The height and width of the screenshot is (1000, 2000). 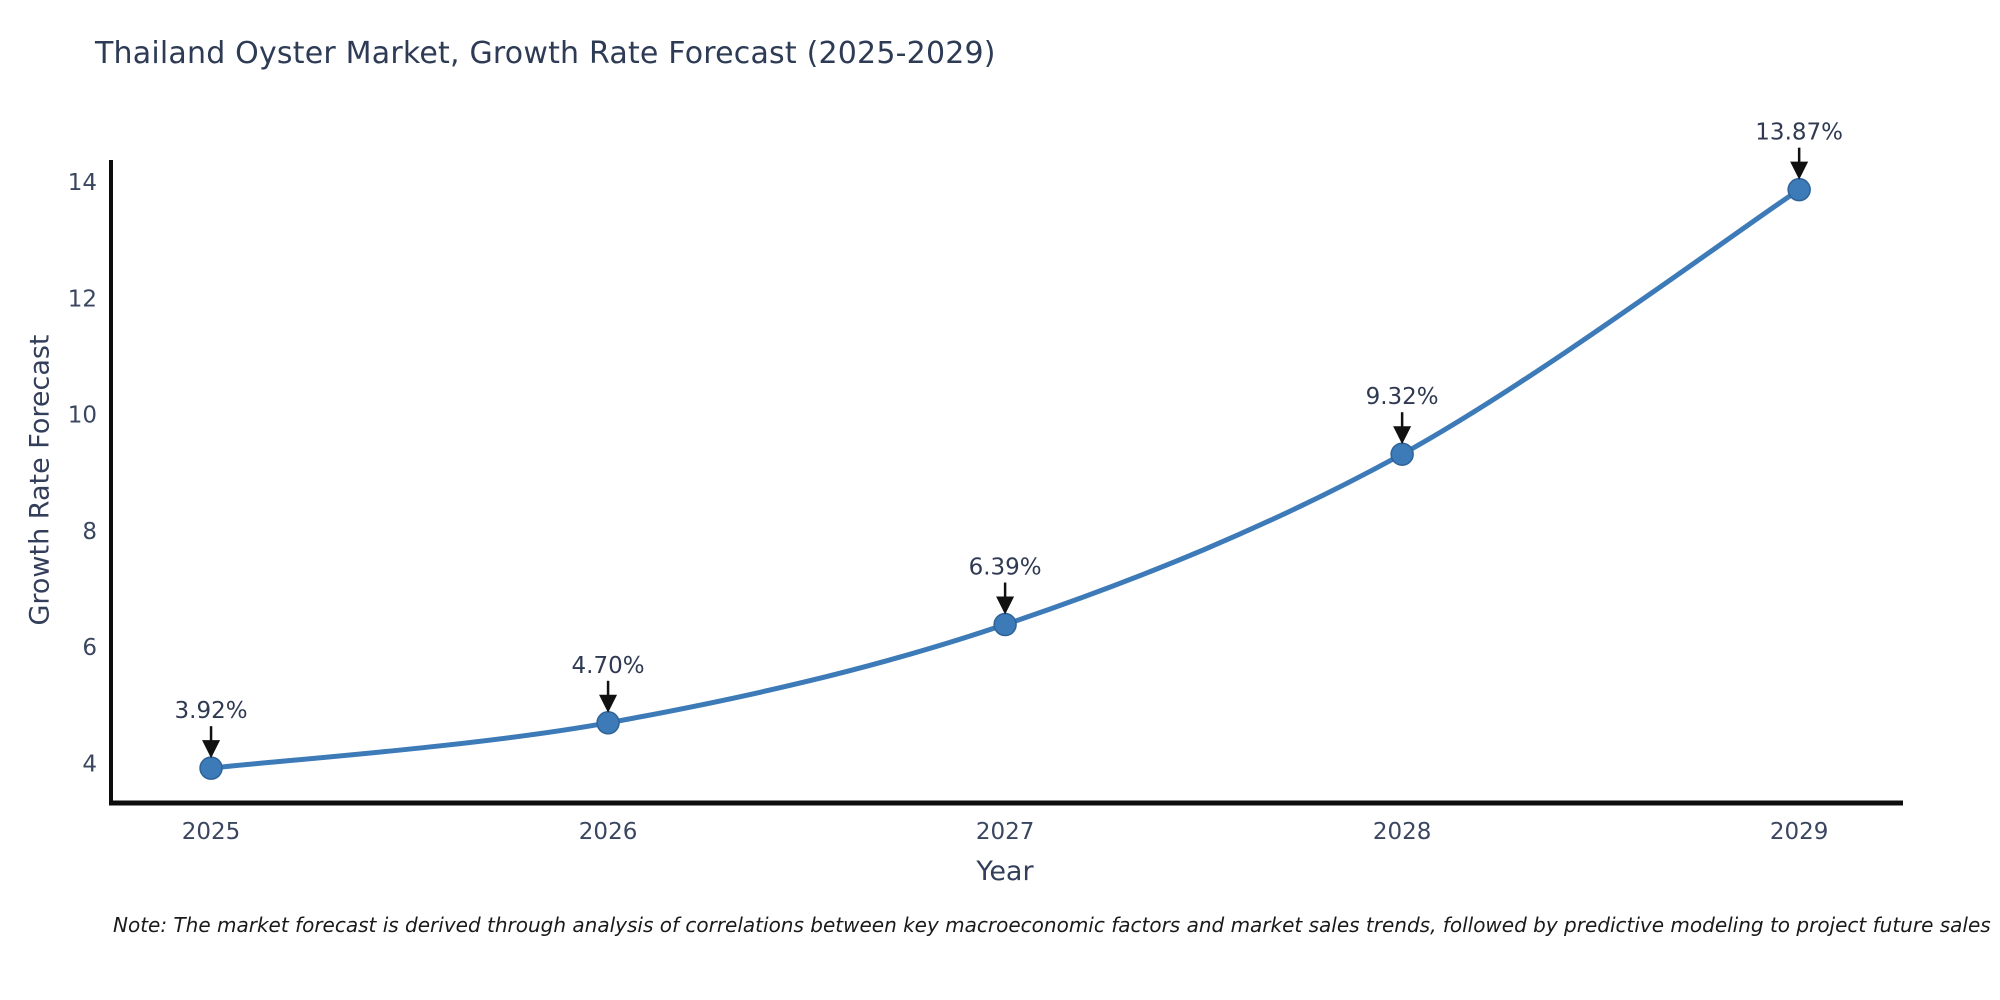 I want to click on point-label: 9.32%, so click(x=1402, y=397).